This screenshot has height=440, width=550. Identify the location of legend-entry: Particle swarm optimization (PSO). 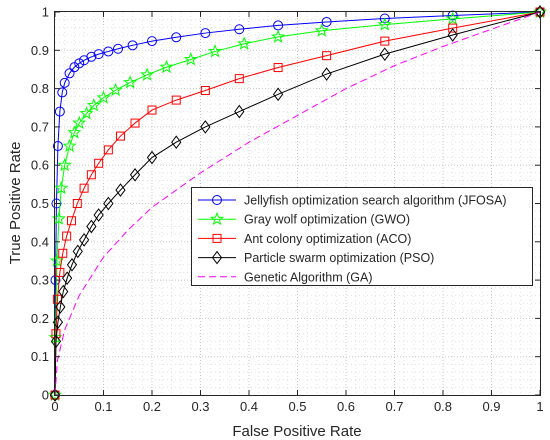
(316, 257).